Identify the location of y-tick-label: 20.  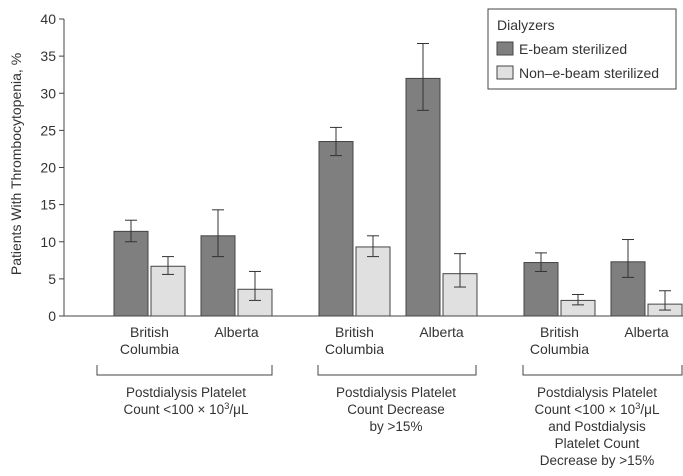
(48, 168).